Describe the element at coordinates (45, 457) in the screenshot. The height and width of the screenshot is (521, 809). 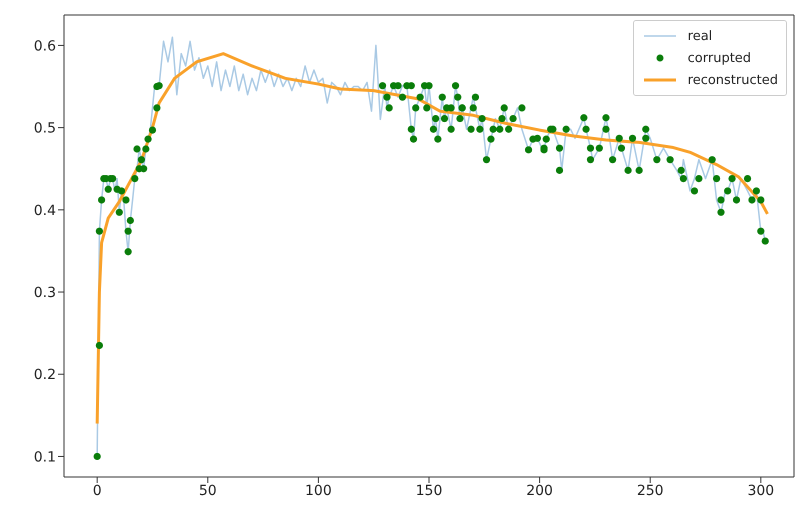
I see `y-tick-label: 0.1` at that location.